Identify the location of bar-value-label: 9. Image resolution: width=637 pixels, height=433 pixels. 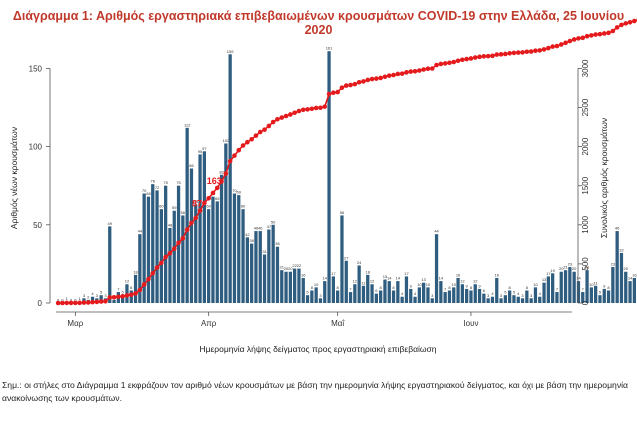
(604, 285).